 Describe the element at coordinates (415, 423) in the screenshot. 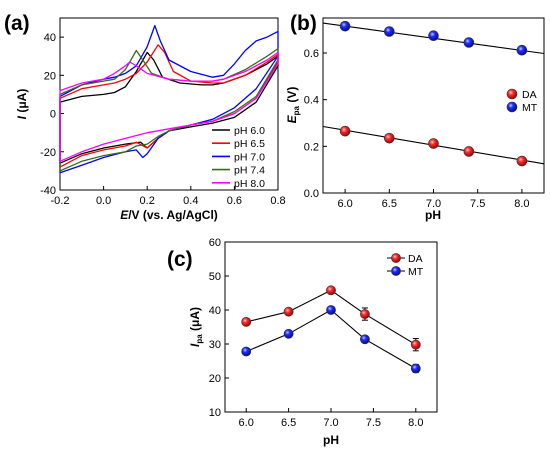

I see `panel-c-x-tick-label: 8.0` at that location.